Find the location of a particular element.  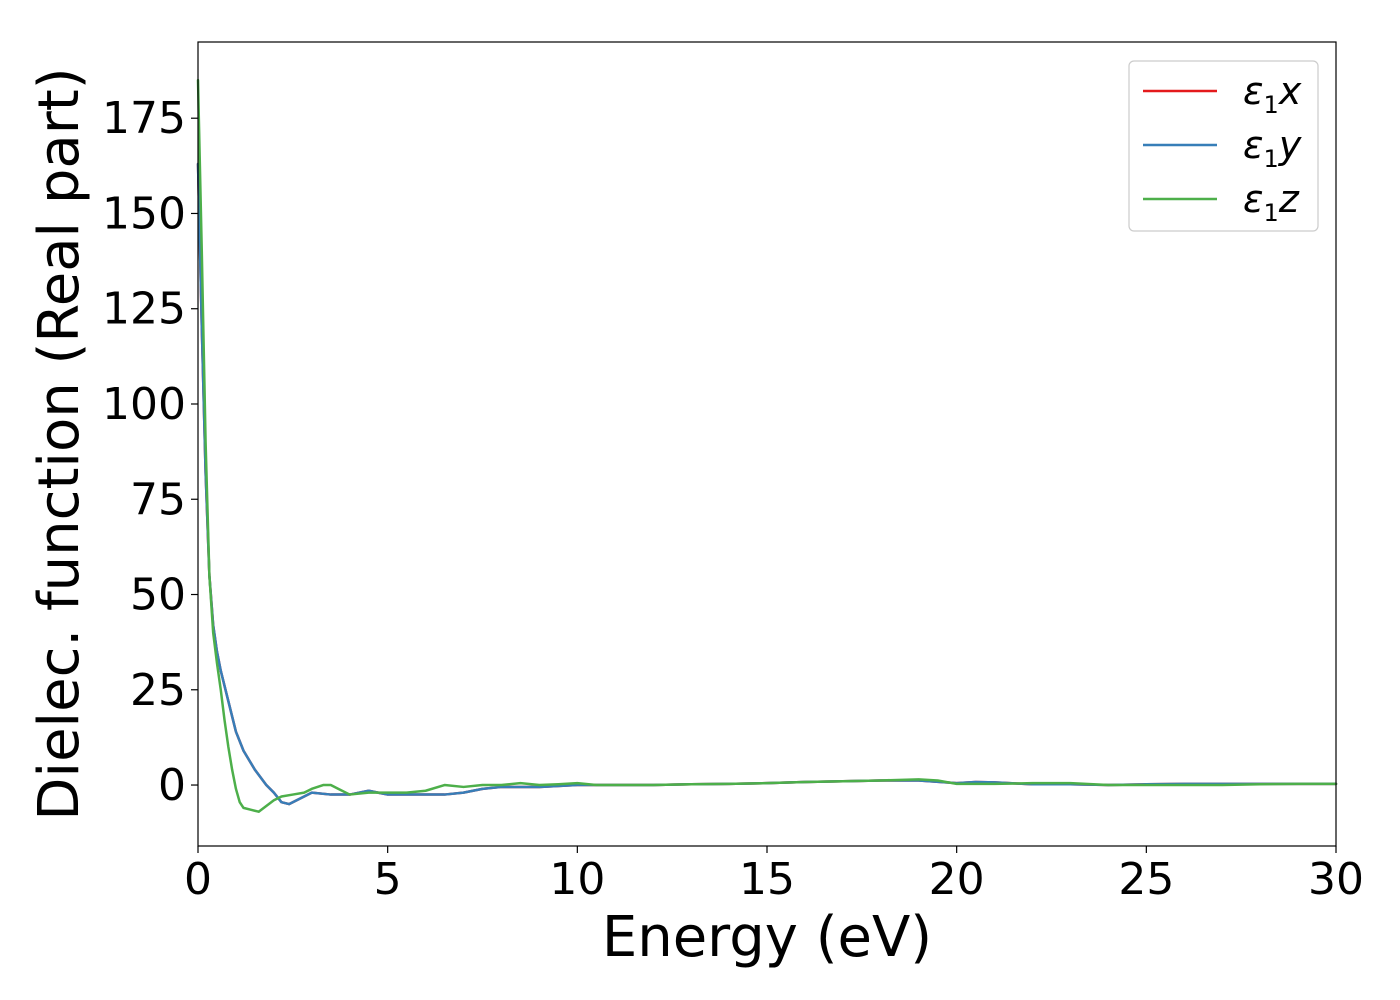

legend-box is located at coordinates (1223, 146).